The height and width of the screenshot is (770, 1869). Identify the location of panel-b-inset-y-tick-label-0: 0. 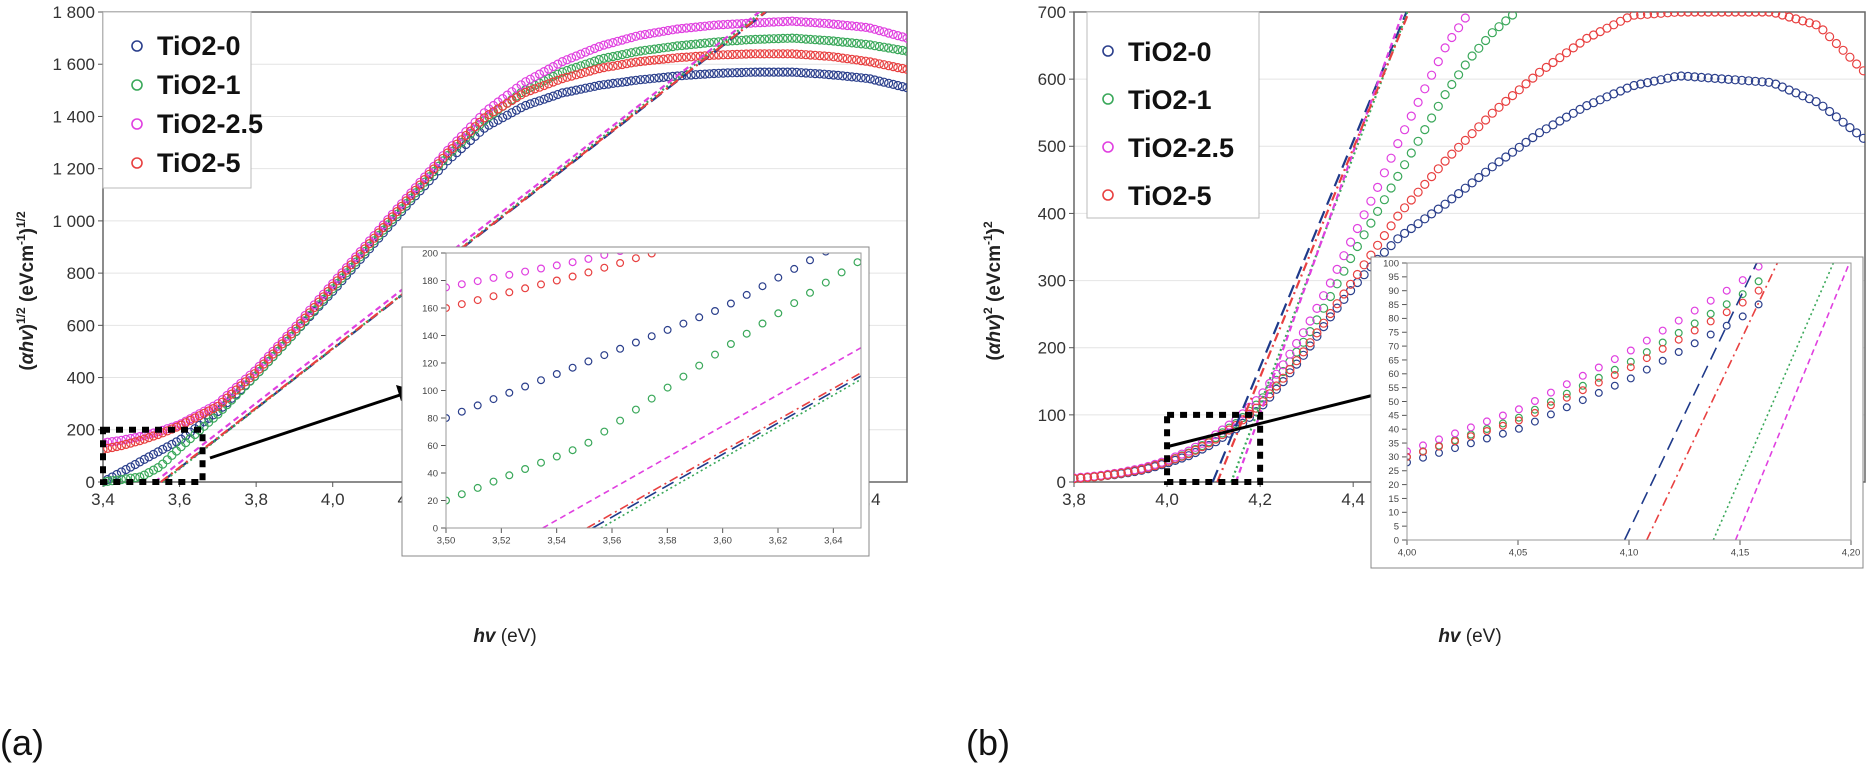
(1396, 540).